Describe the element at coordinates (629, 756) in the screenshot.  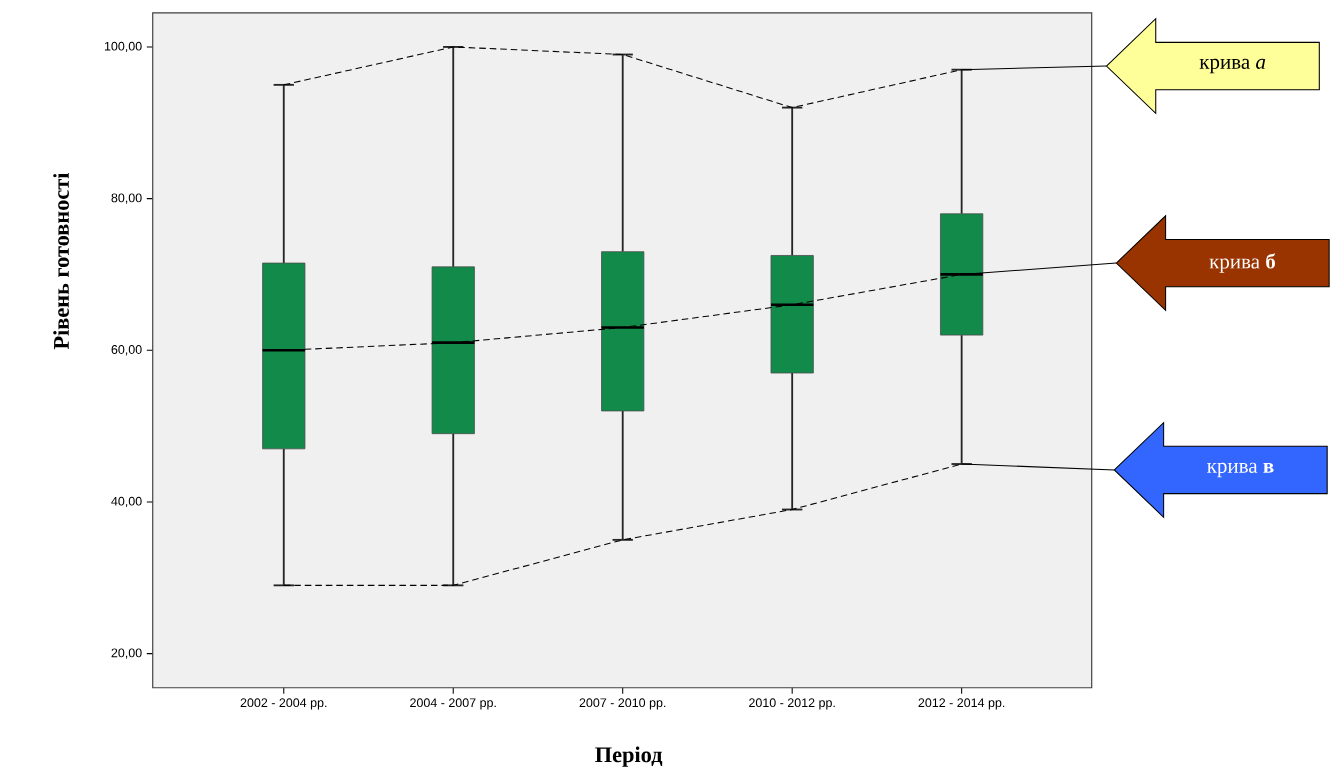
I see `x-axis-title: Період` at that location.